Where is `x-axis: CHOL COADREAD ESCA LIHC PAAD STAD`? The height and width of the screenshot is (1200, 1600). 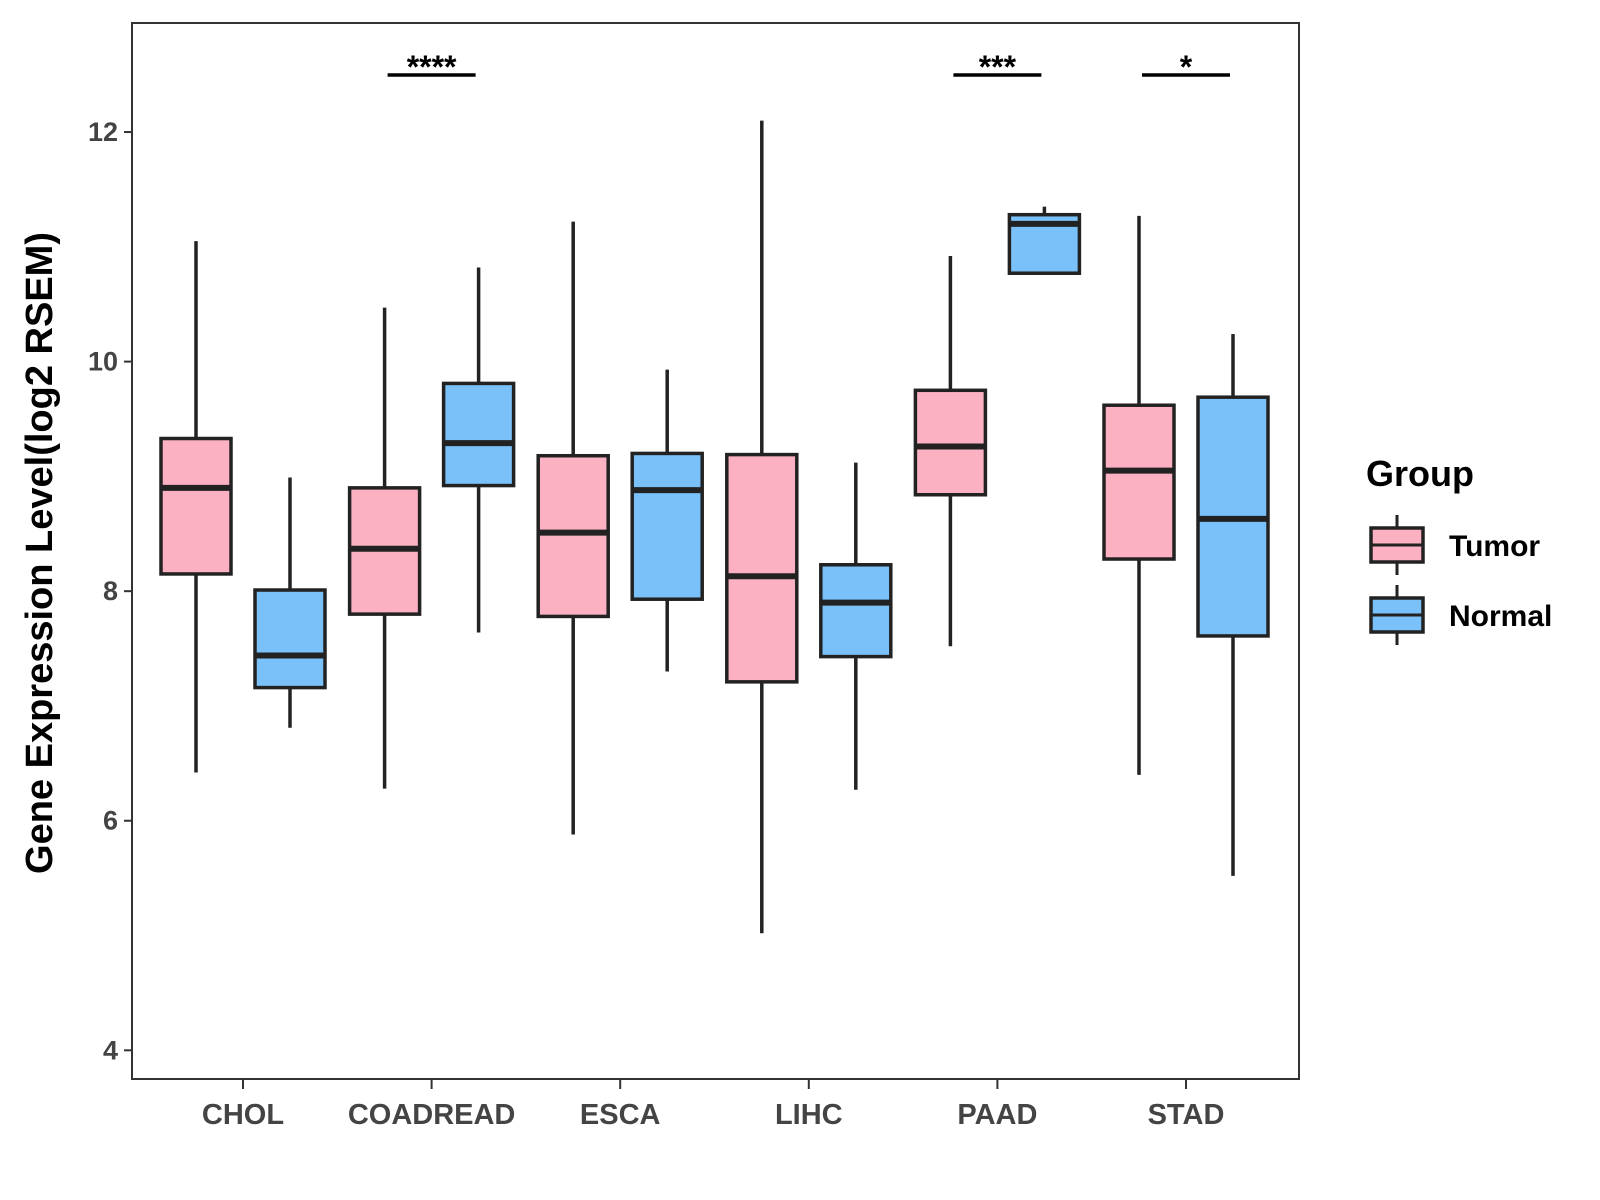 x-axis: CHOL COADREAD ESCA LIHC PAAD STAD is located at coordinates (713, 1105).